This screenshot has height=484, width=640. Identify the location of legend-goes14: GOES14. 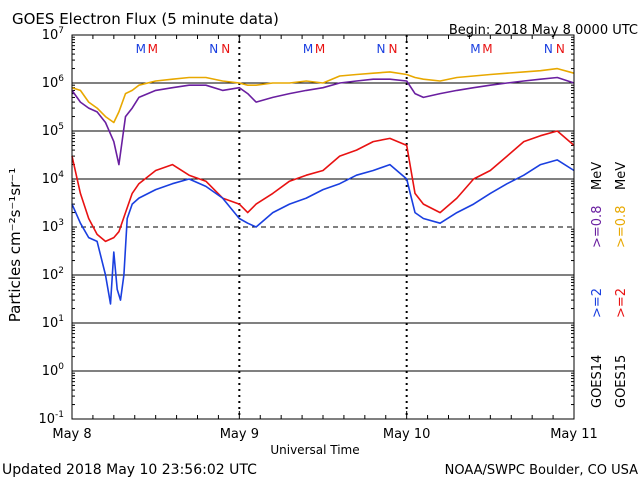
(597, 381).